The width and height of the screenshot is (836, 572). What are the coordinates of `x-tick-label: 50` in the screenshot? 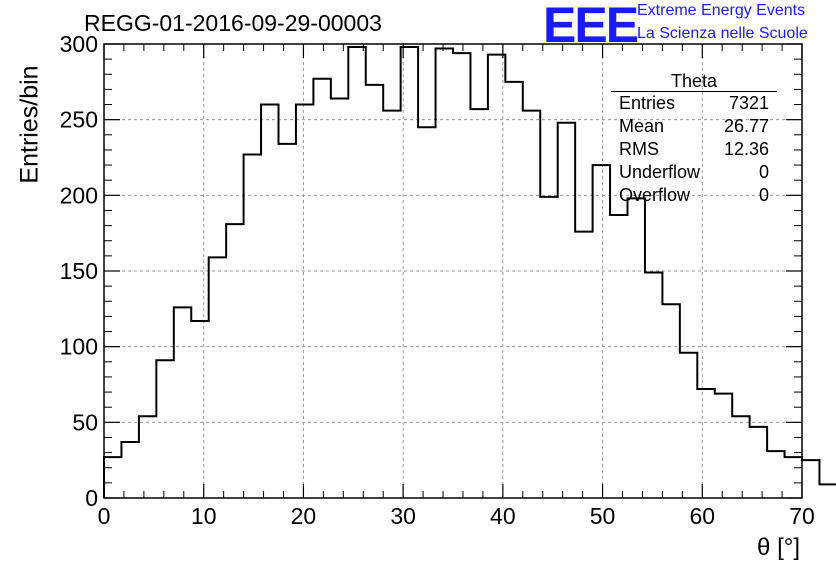 It's located at (603, 516).